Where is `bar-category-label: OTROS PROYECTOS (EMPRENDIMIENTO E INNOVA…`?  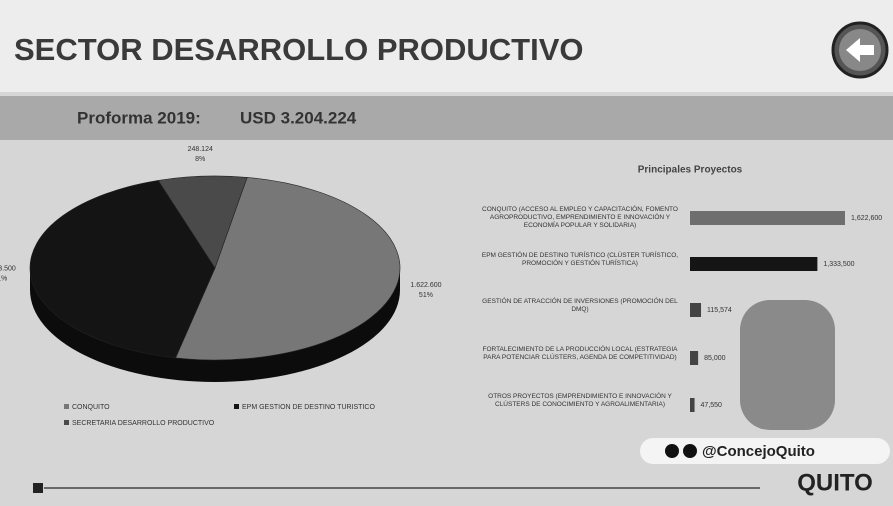
bar-category-label: OTROS PROYECTOS (EMPRENDIMIENTO E INNOVA… is located at coordinates (580, 400).